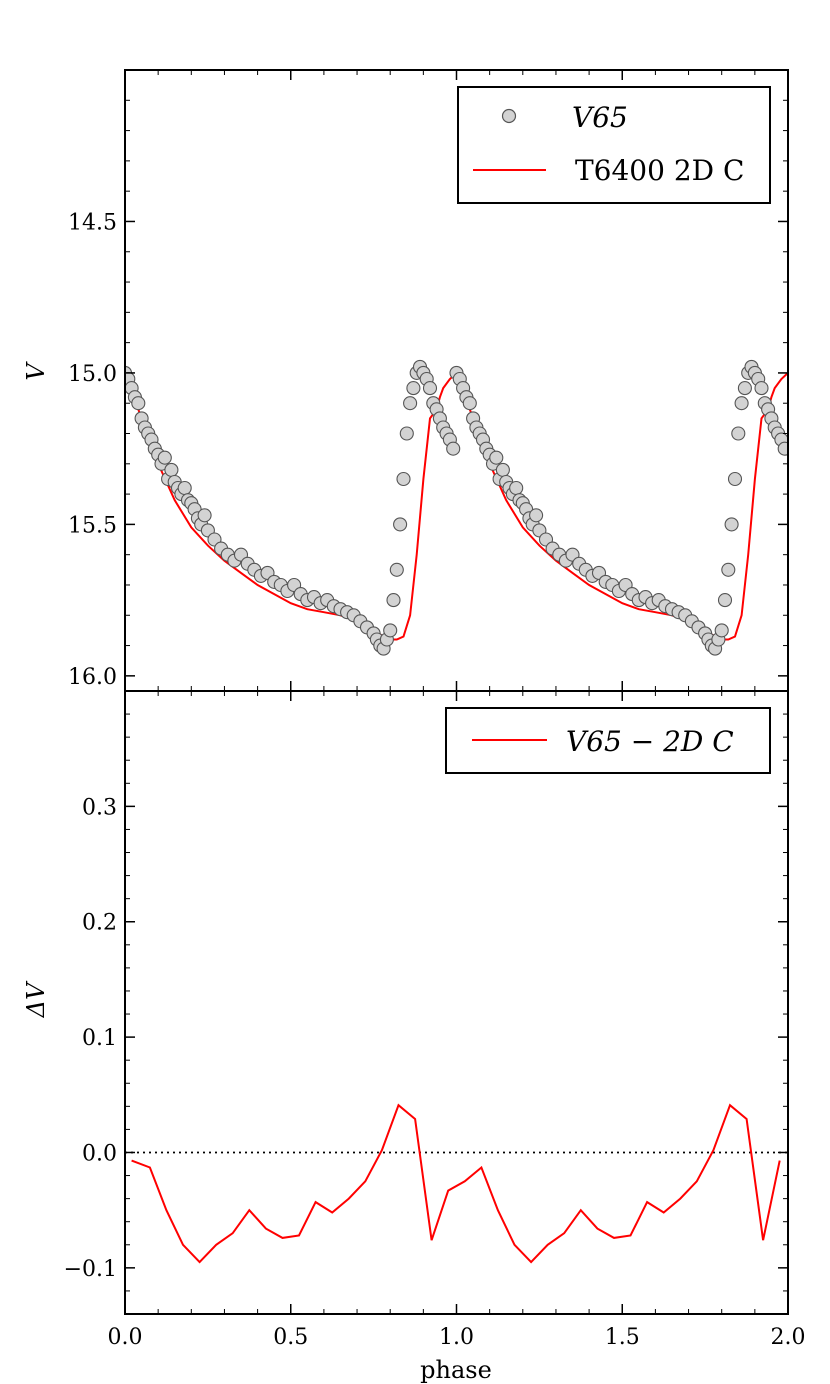 This screenshot has height=1384, width=830. I want to click on x-tick-label: 0.0, so click(125, 1337).